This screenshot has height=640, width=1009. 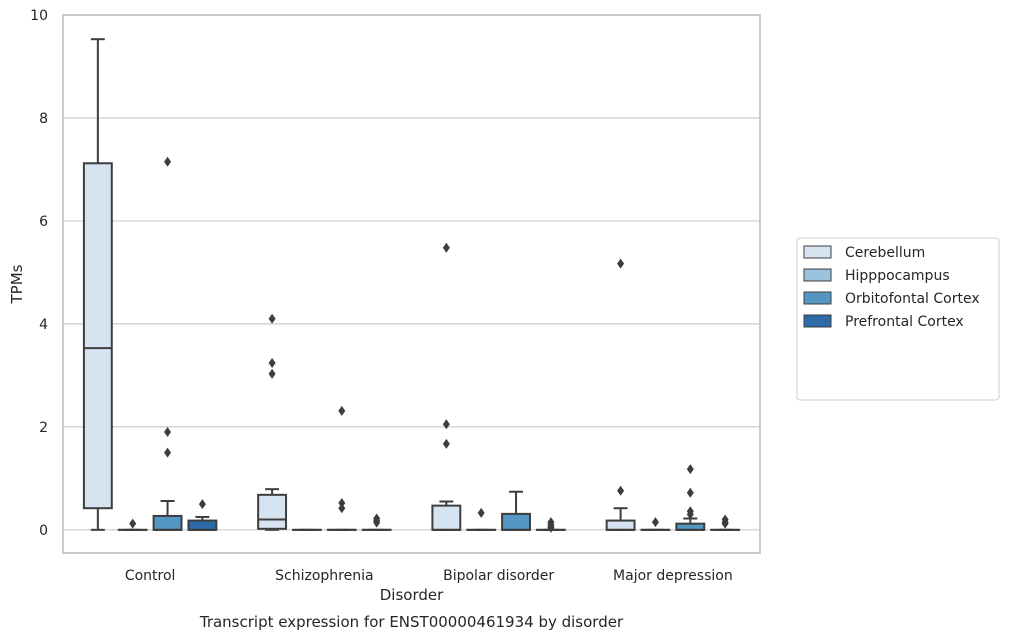 What do you see at coordinates (498, 576) in the screenshot?
I see `x-tick-label: Bipolar disorder` at bounding box center [498, 576].